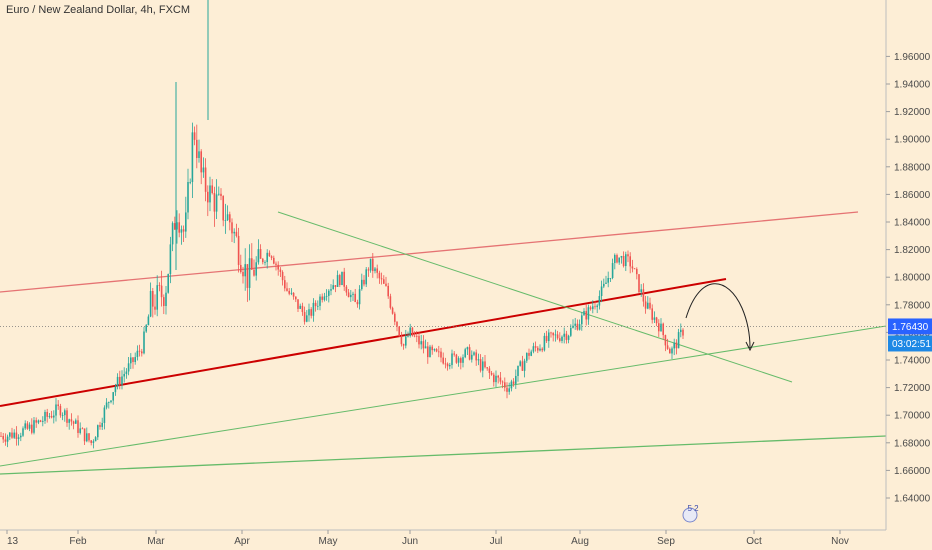  What do you see at coordinates (78, 541) in the screenshot?
I see `x-tick-label-1: Feb` at bounding box center [78, 541].